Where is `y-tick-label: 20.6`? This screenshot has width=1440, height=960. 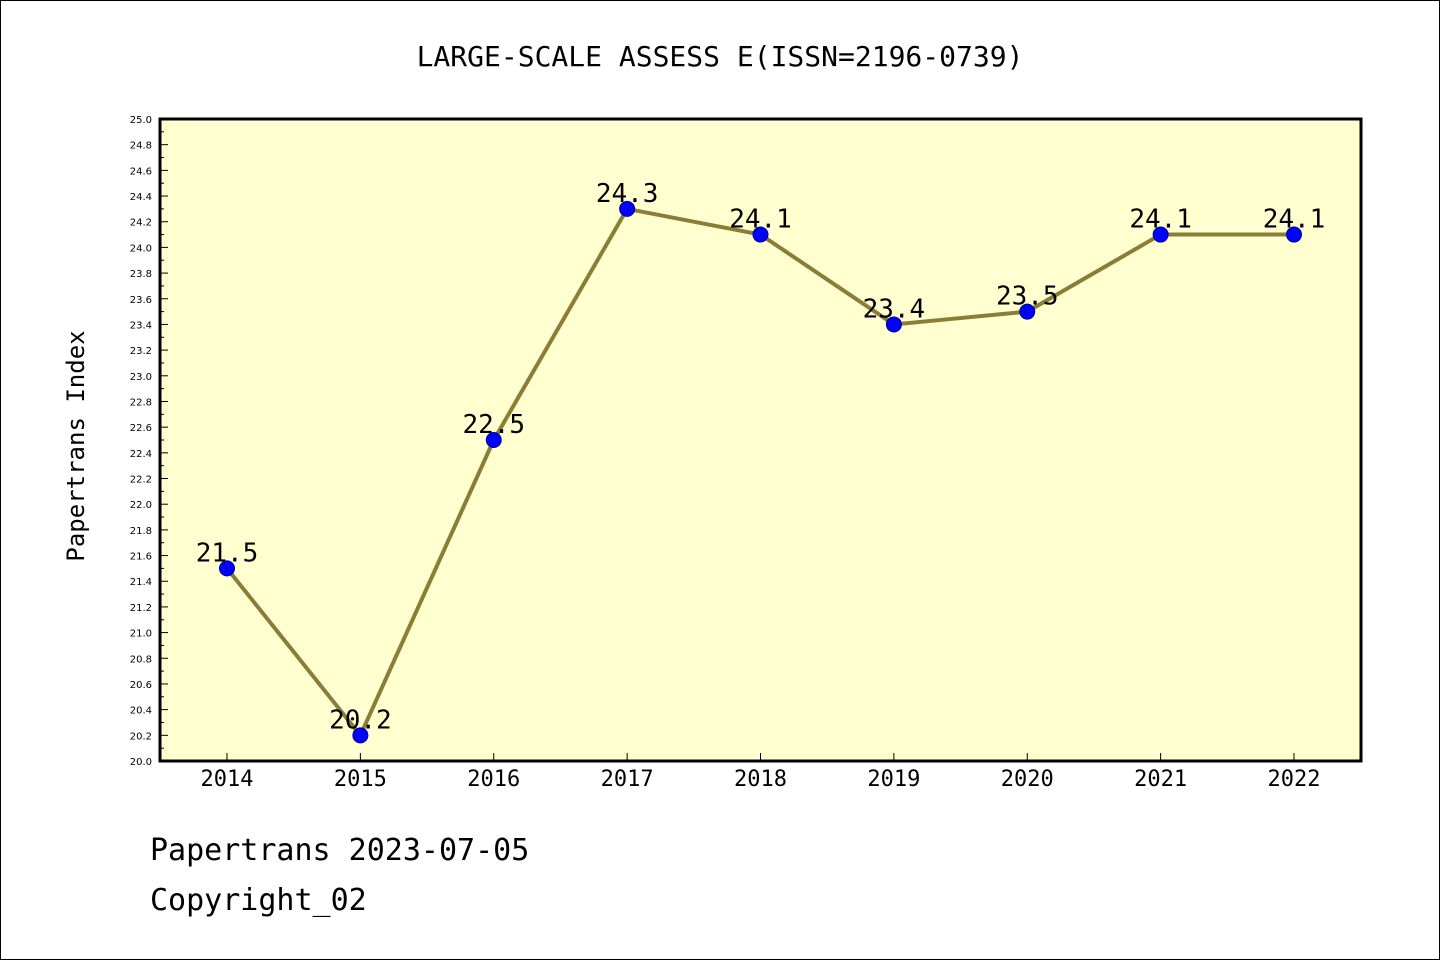
y-tick-label: 20.6 is located at coordinates (141, 685).